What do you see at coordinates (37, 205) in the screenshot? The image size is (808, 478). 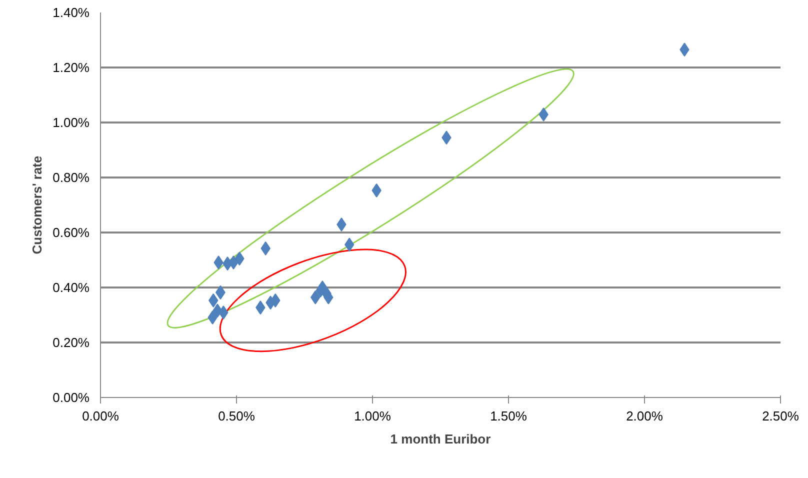 I see `y-axis-title: Customers' rate` at bounding box center [37, 205].